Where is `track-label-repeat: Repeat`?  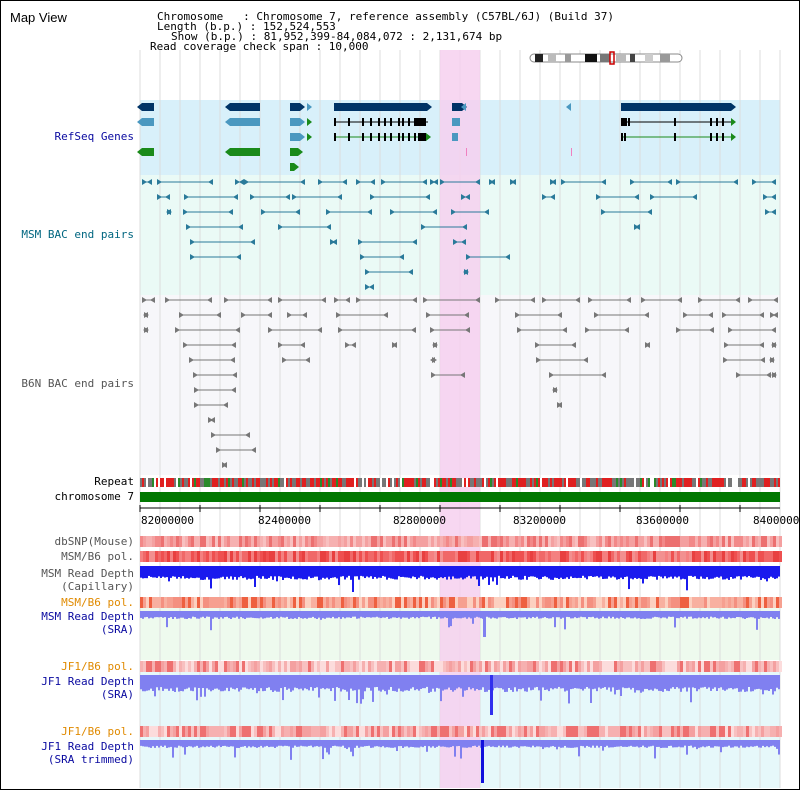
track-label-repeat: Repeat is located at coordinates (114, 481).